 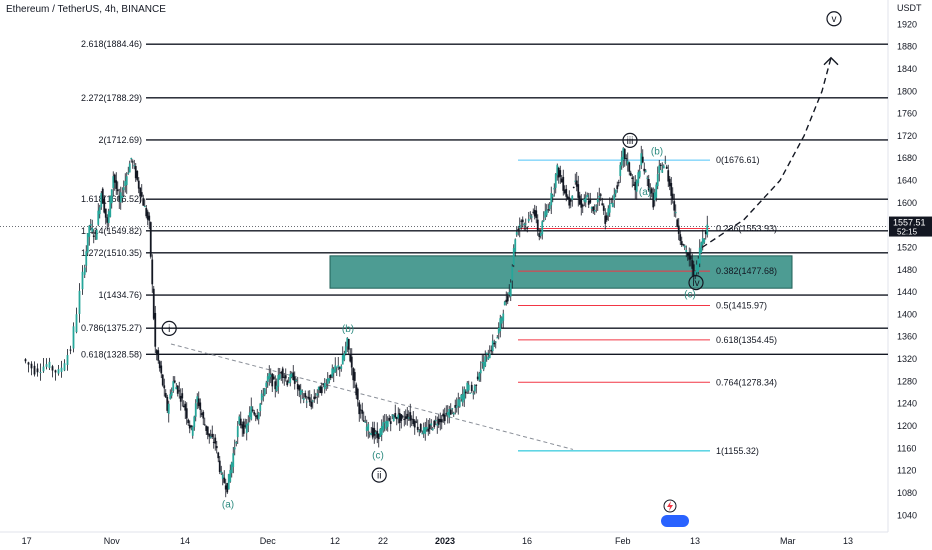 I want to click on fib-extension-label: 1(1434.76), so click(x=120, y=295).